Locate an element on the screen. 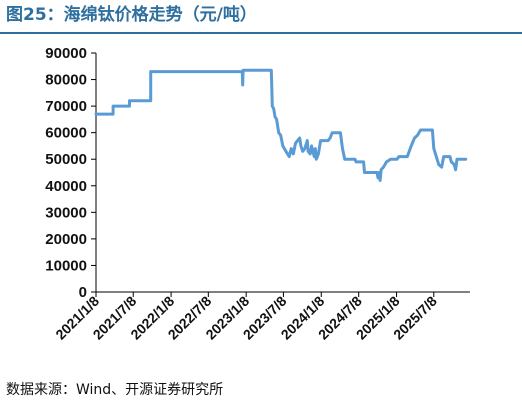 Image resolution: width=522 pixels, height=405 pixels. y-tick-label: 80000 is located at coordinates (66, 80).